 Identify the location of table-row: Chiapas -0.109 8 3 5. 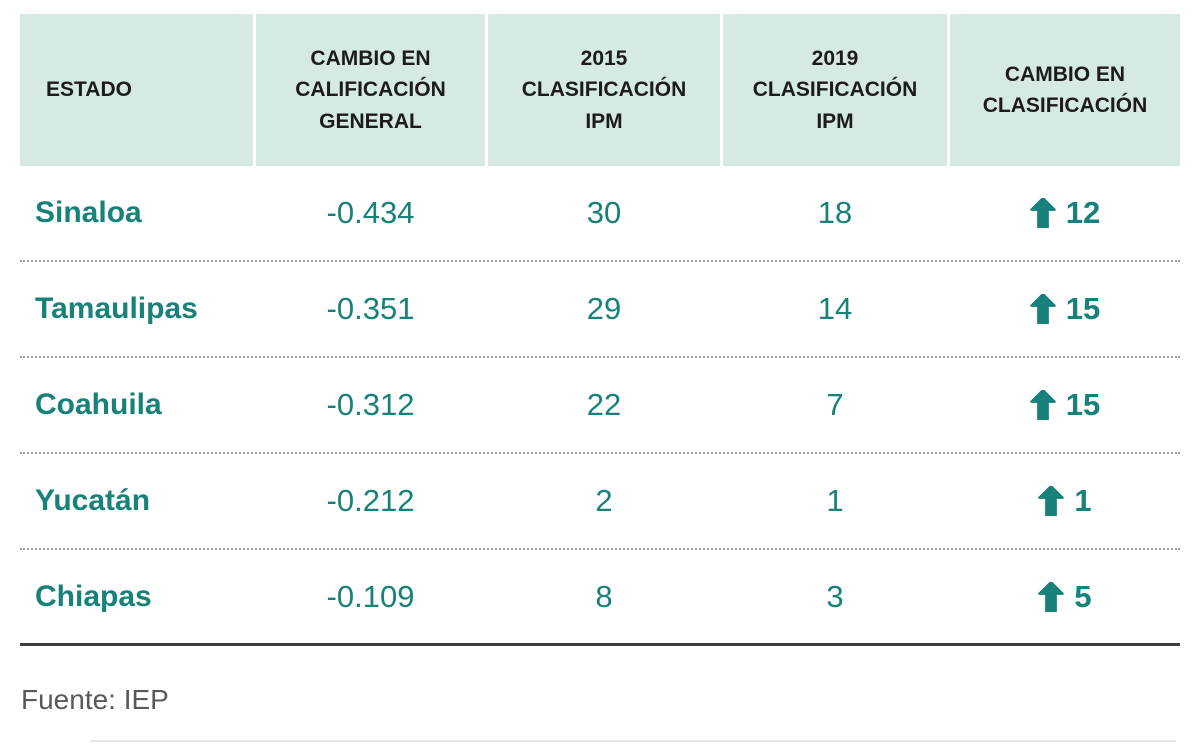
(600, 598).